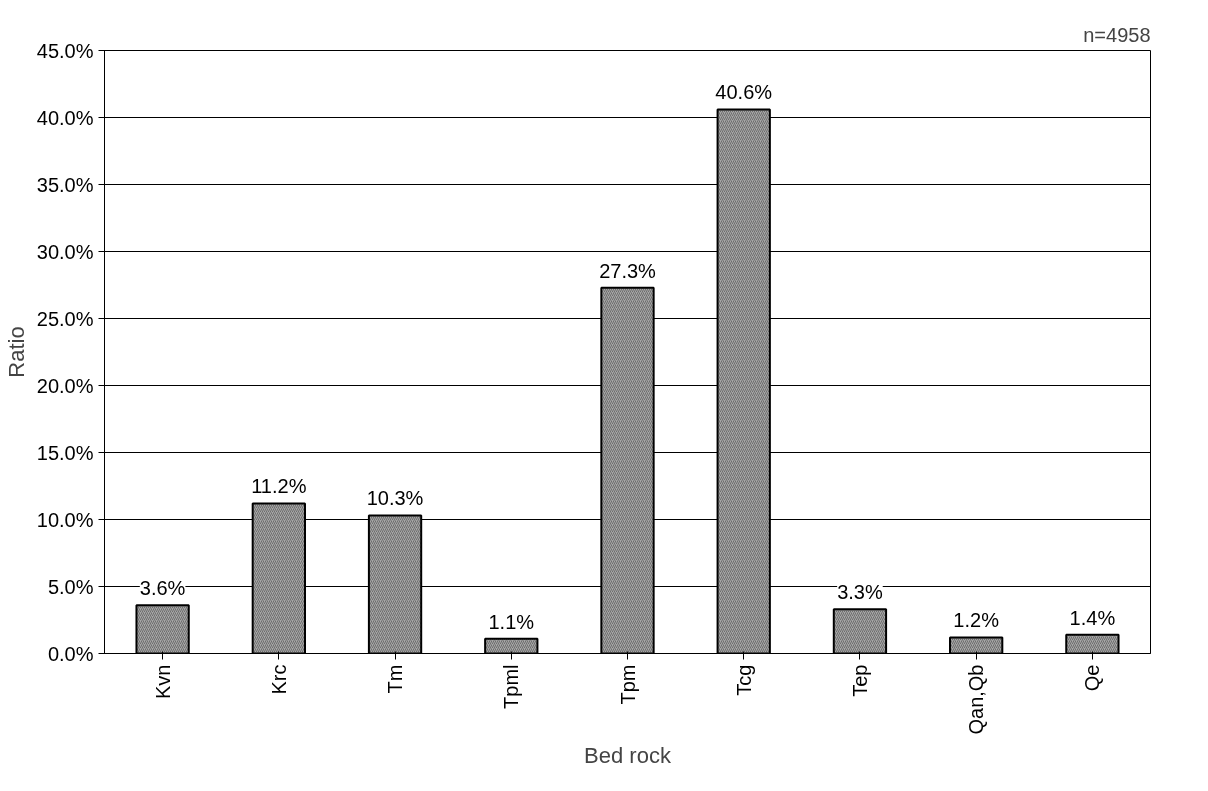  Describe the element at coordinates (16, 352) in the screenshot. I see `y-axis-title: Ratio` at that location.